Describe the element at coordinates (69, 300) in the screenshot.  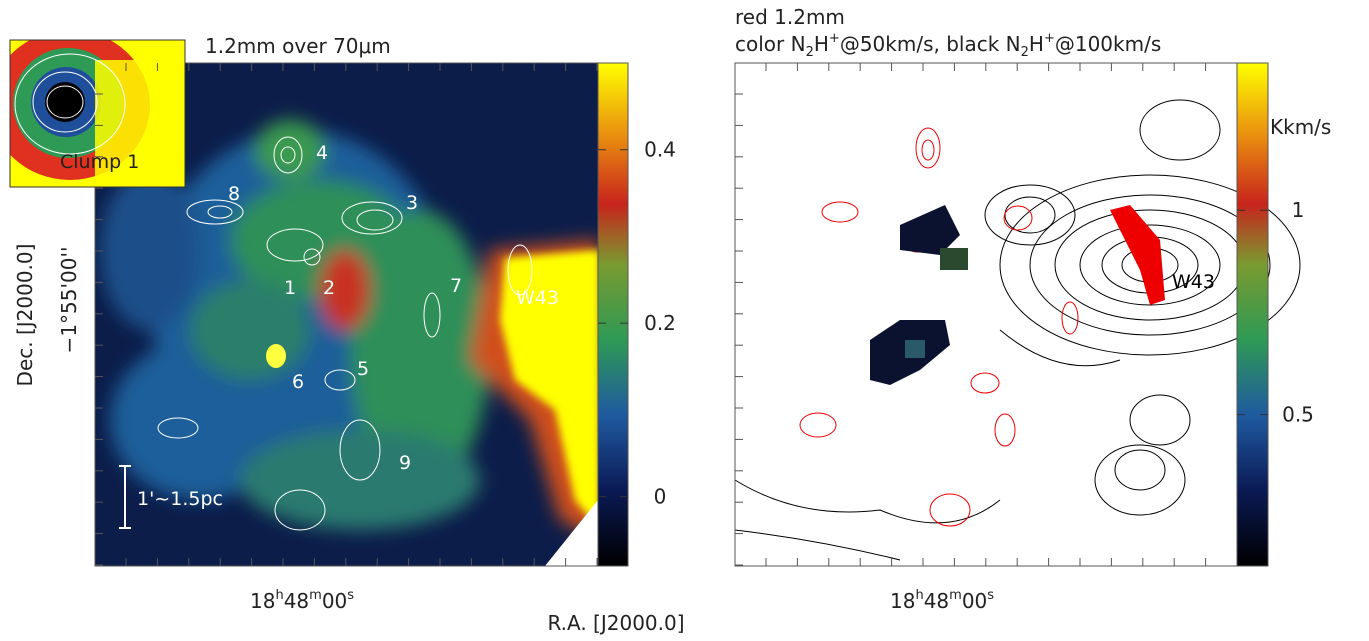
I see `y-tick-label: −1°55'00''` at that location.